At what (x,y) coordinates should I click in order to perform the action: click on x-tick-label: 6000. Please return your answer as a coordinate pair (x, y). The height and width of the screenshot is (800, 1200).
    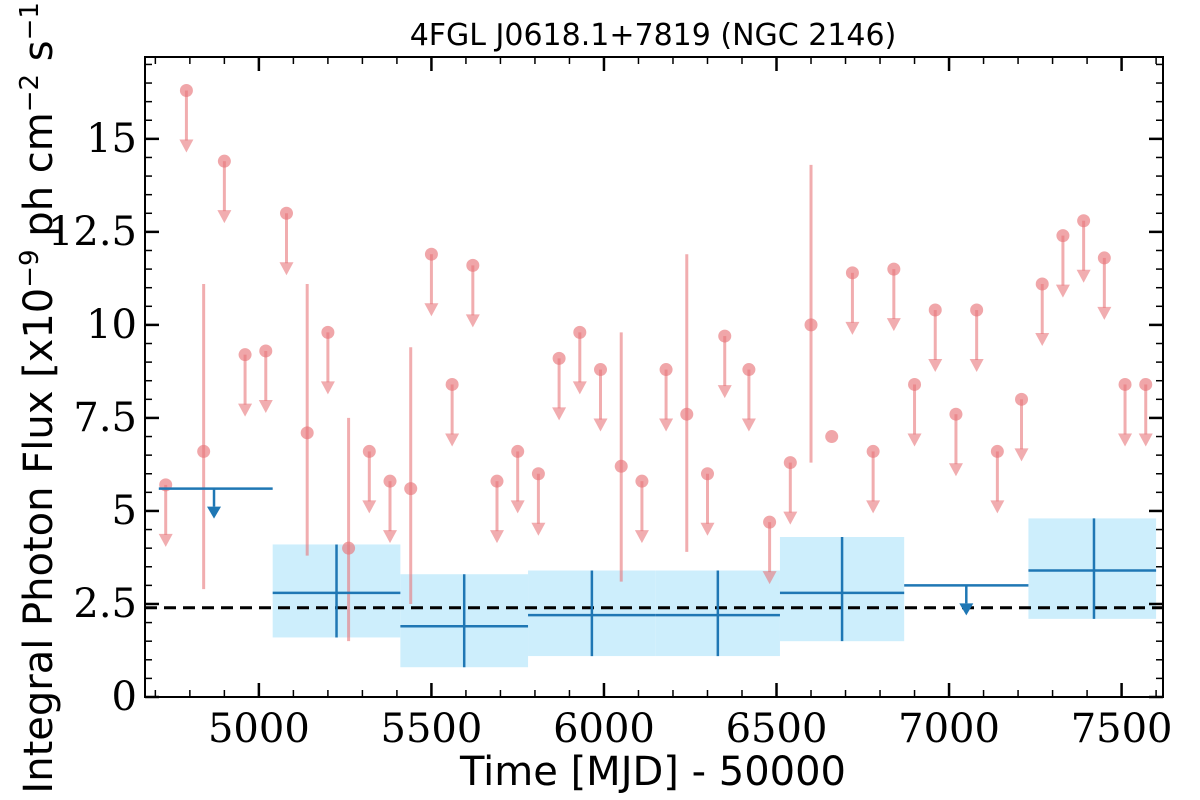
    Looking at the image, I should click on (604, 729).